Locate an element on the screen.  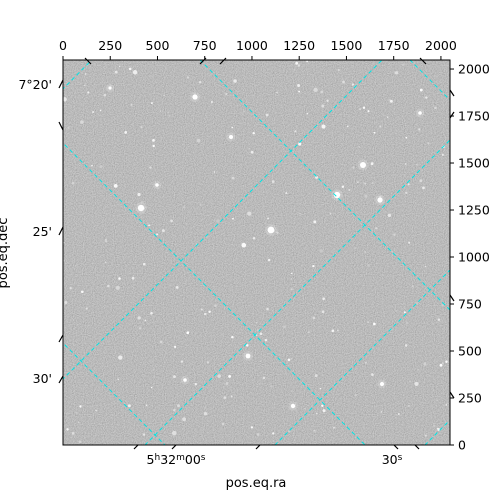
y-axis-label: pos.eq.dec is located at coordinates (5, 253).